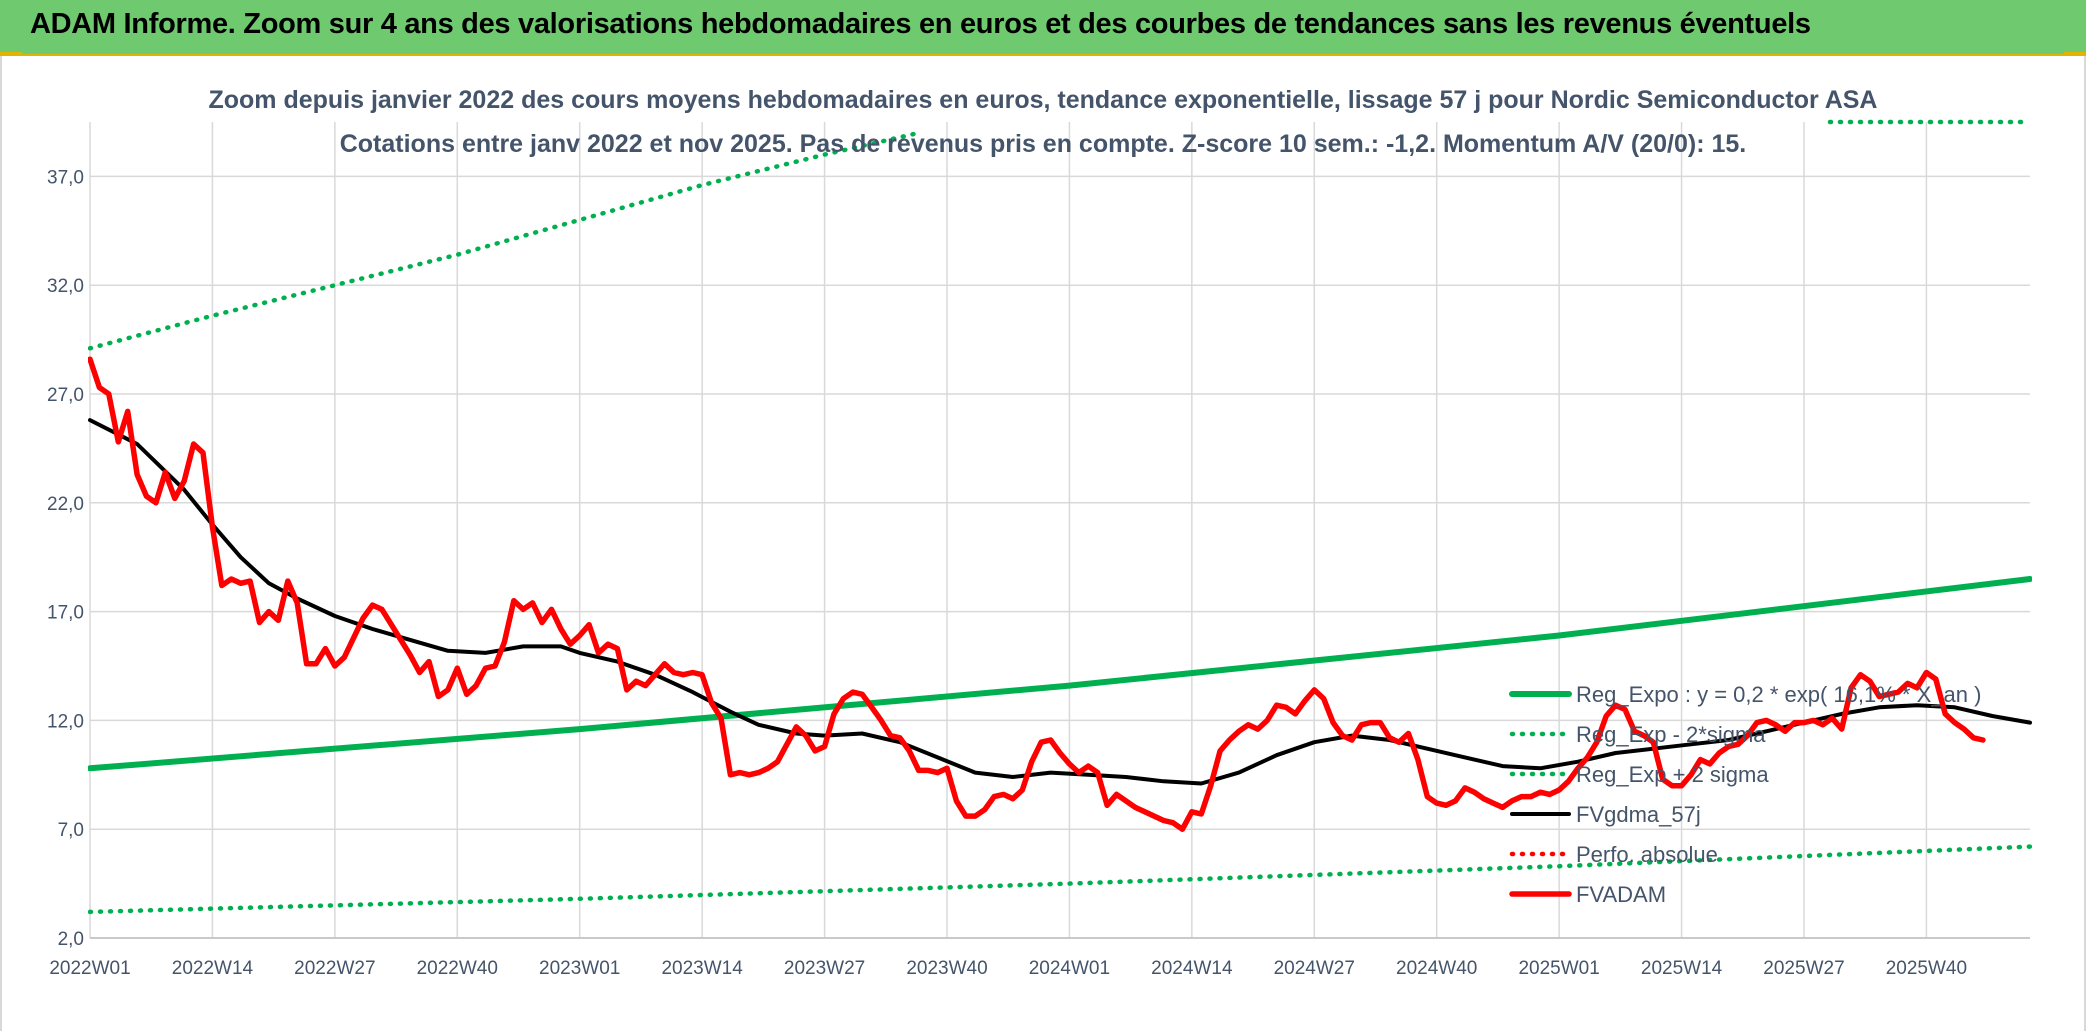 Image resolution: width=2086 pixels, height=1031 pixels. Describe the element at coordinates (1558, 968) in the screenshot. I see `x-tick-label: 2025W01` at that location.